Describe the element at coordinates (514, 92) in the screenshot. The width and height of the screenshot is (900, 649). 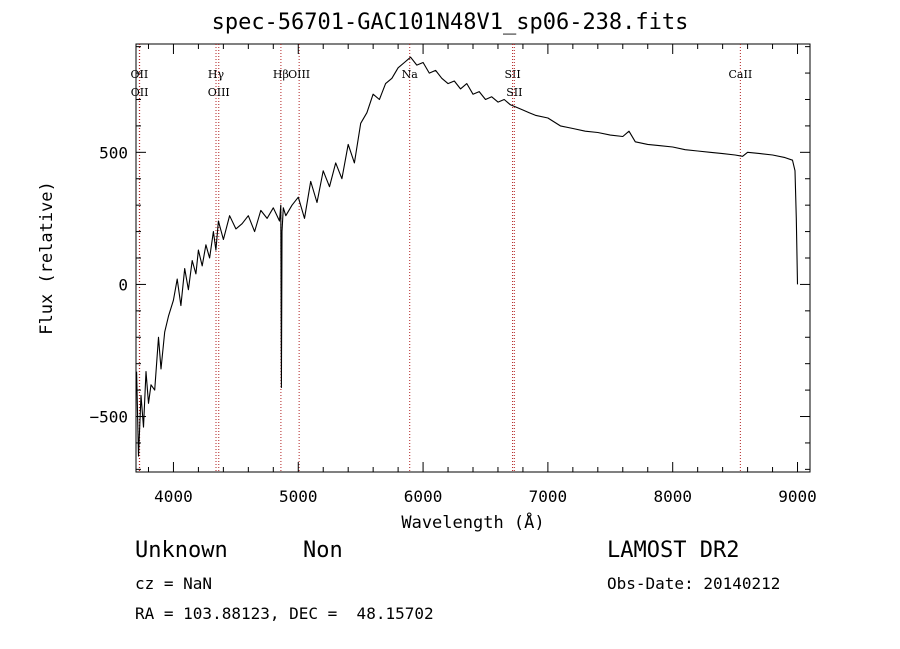
I see `line-marker-label-8: SII` at that location.